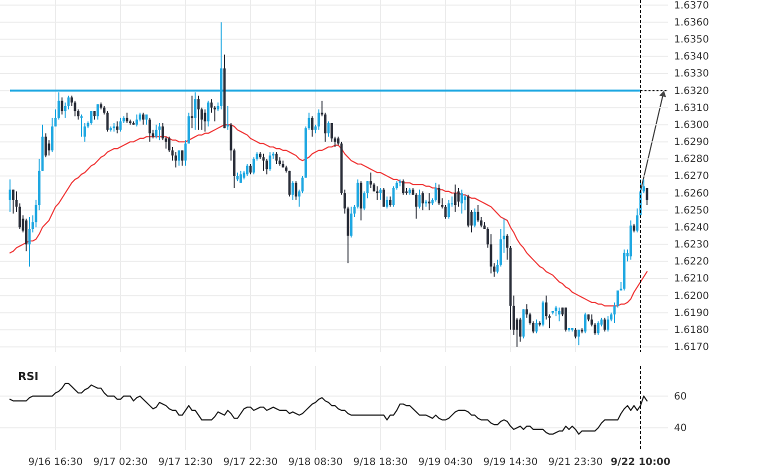 The image size is (760, 475). What do you see at coordinates (691, 194) in the screenshot?
I see `y-tick-label: 1.6260` at bounding box center [691, 194].